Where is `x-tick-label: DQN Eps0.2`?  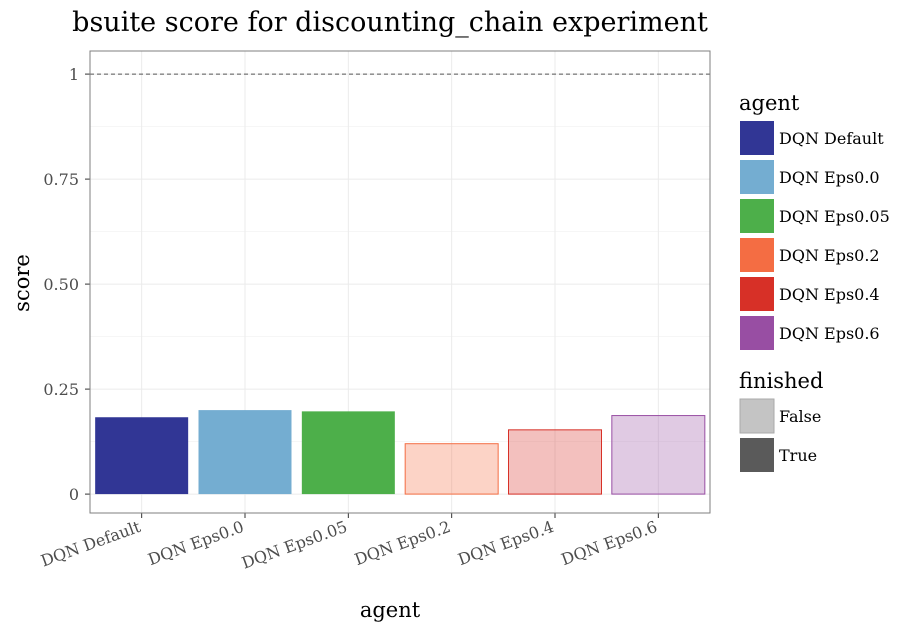
x-tick-label: DQN Eps0.2 is located at coordinates (402, 543).